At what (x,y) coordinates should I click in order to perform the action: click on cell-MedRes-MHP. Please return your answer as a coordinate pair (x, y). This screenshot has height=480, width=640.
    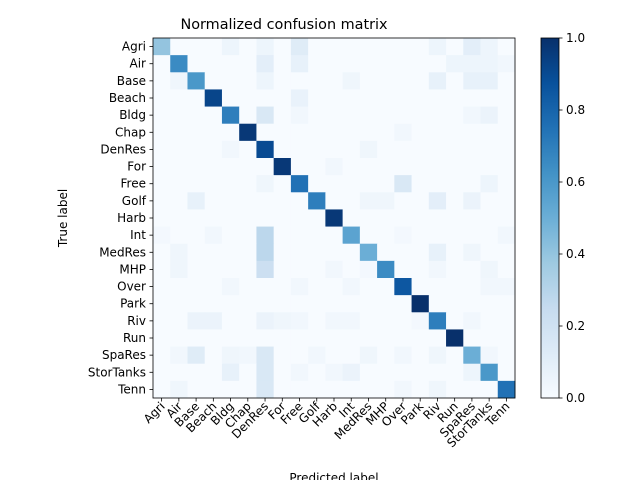
    Looking at the image, I should click on (386, 252).